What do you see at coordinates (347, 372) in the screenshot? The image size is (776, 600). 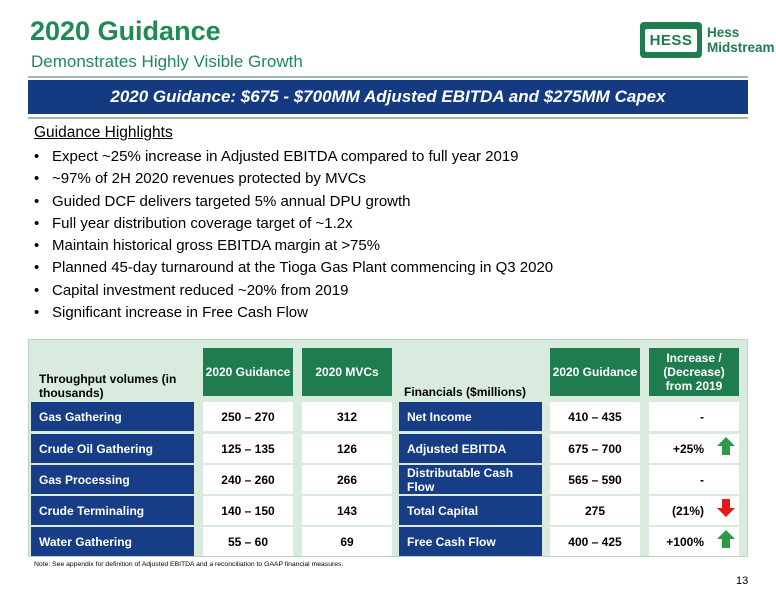 I see `throughput-mvcs-header: 2020 MVCs` at bounding box center [347, 372].